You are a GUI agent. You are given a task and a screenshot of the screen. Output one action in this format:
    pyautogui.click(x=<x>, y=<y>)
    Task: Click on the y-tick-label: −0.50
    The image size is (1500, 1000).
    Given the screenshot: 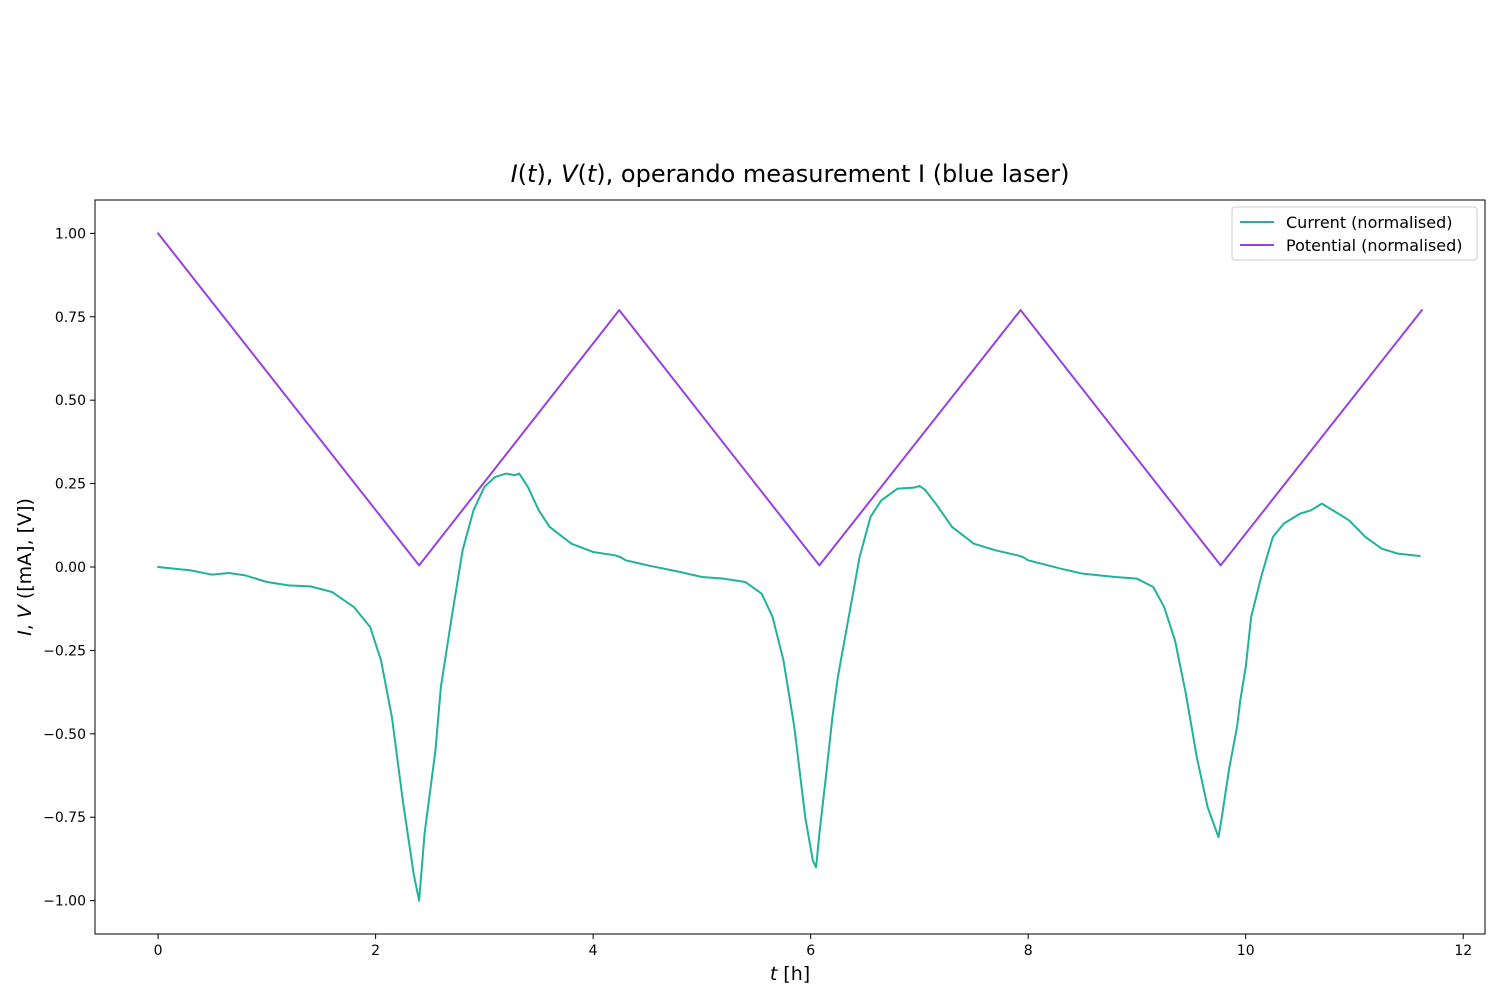 What is the action you would take?
    pyautogui.click(x=64, y=735)
    